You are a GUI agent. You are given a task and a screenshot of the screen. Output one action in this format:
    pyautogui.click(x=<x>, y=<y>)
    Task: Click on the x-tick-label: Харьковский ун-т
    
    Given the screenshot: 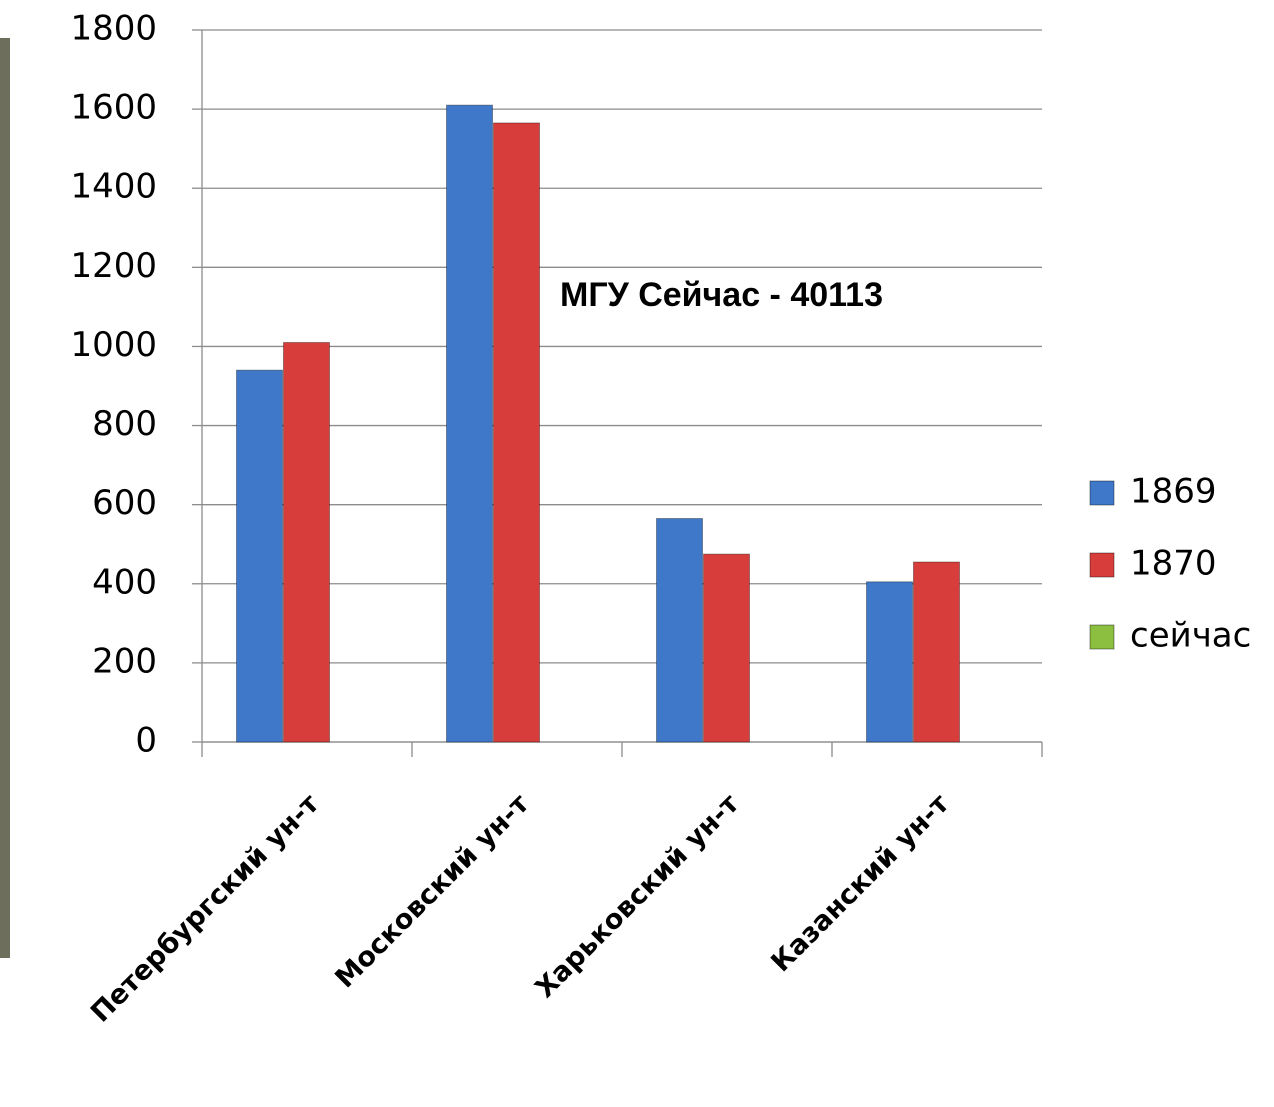 What is the action you would take?
    pyautogui.click(x=638, y=896)
    